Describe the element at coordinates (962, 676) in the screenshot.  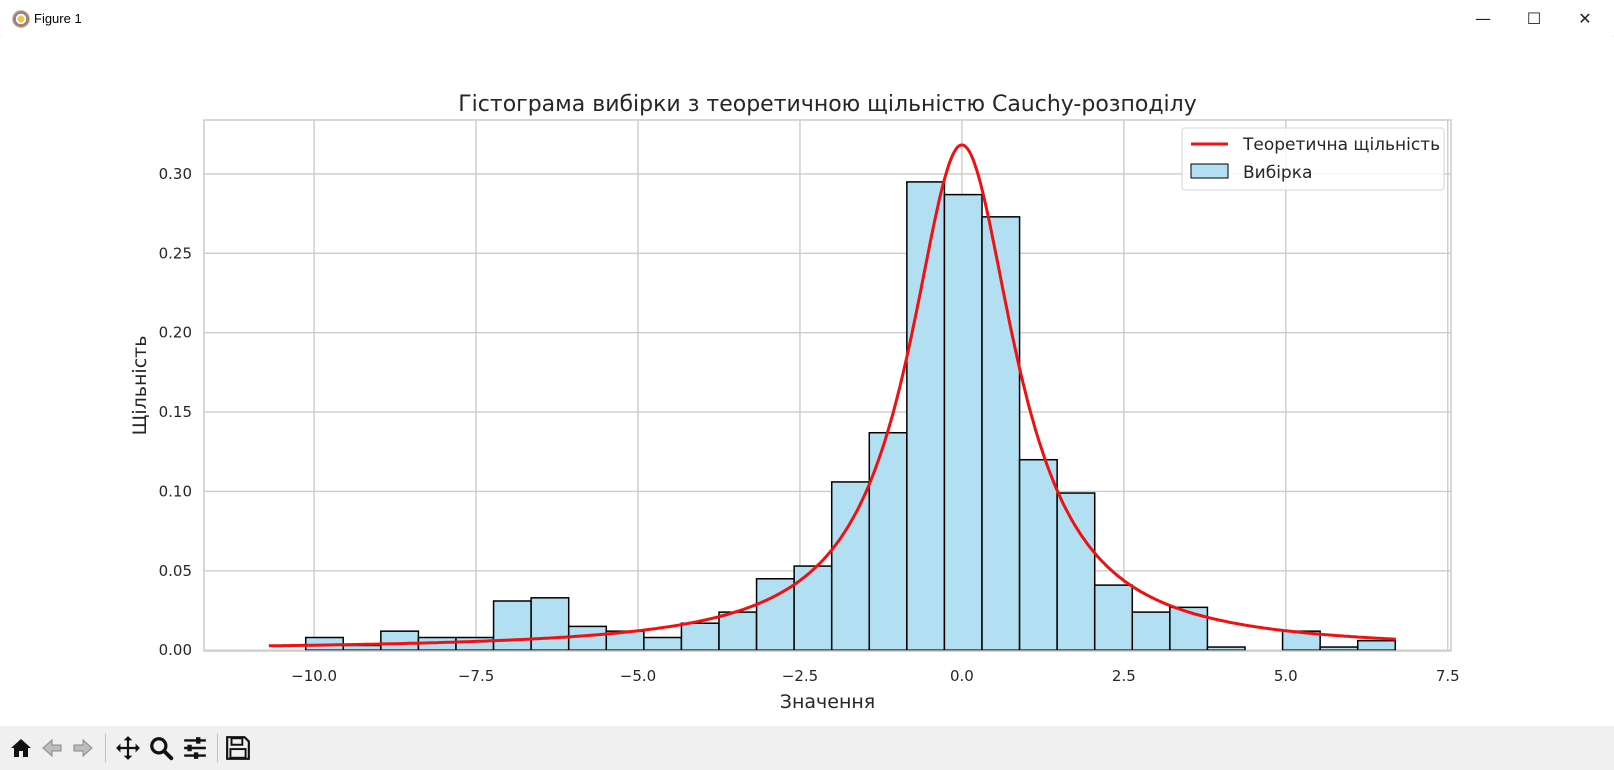
I see `x-tick-label: 0.0` at that location.